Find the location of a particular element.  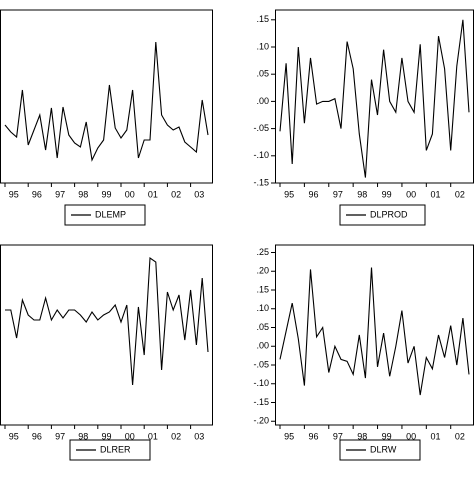

y-tick-label: .25 is located at coordinates (262, 252).